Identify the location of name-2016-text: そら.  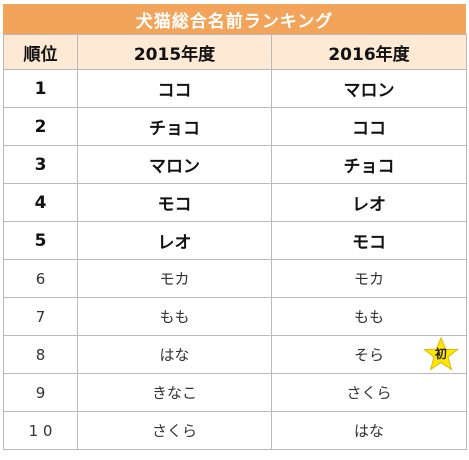
(368, 355).